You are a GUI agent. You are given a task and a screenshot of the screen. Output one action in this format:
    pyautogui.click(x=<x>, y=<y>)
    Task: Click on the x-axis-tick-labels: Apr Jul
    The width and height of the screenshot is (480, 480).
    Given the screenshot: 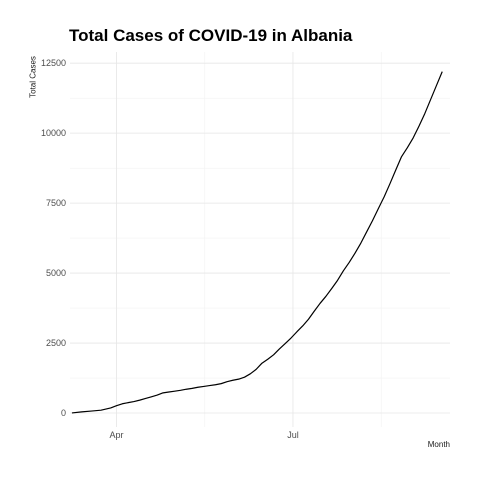 What is the action you would take?
    pyautogui.click(x=204, y=435)
    